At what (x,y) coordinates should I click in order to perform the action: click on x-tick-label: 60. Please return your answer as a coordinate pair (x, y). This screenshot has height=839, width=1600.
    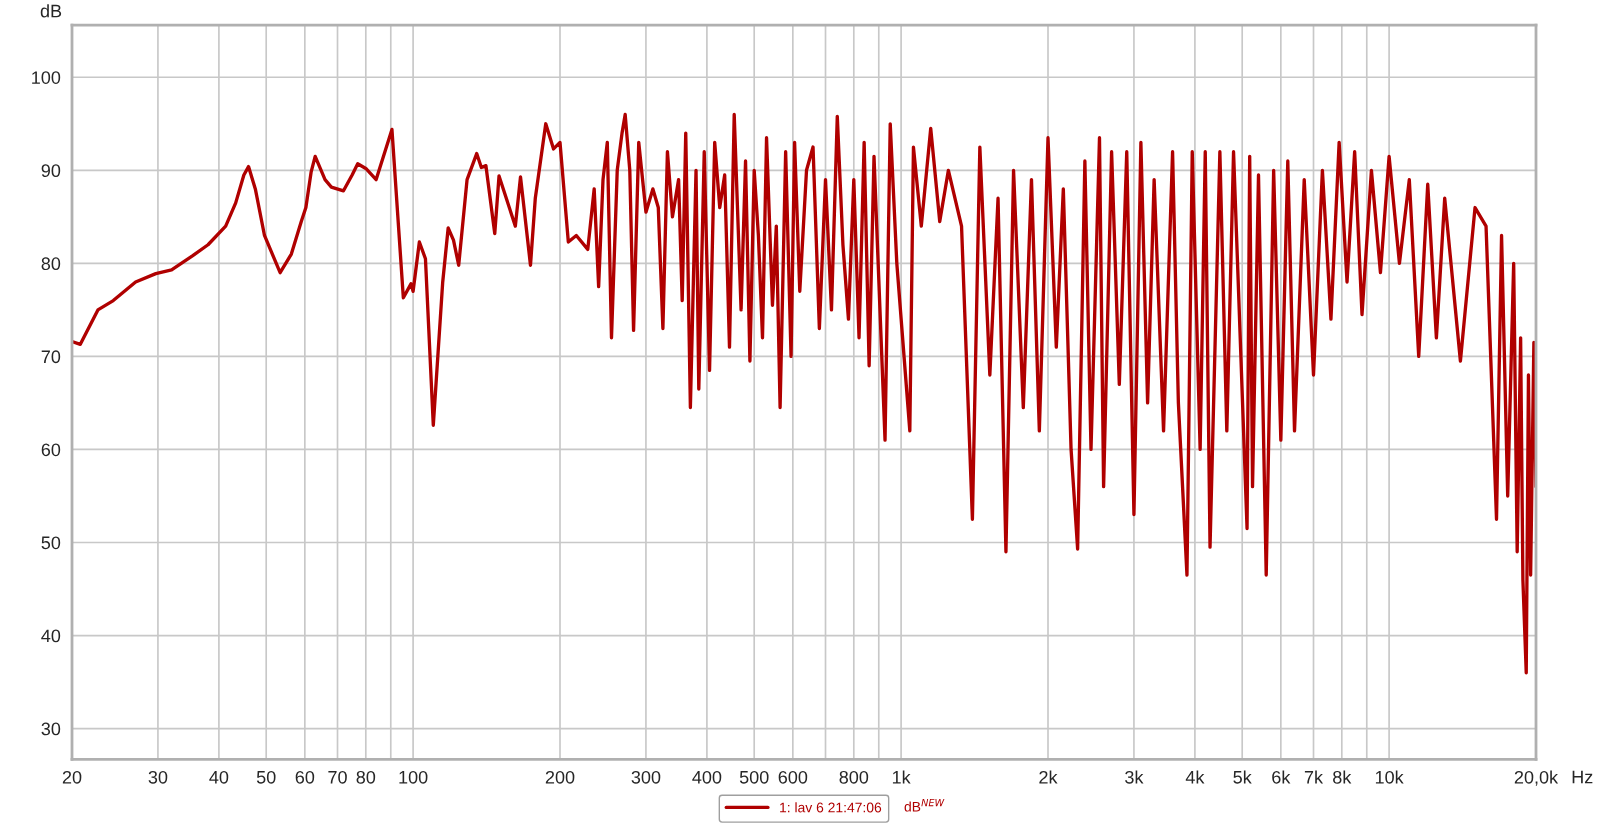
    Looking at the image, I should click on (305, 777).